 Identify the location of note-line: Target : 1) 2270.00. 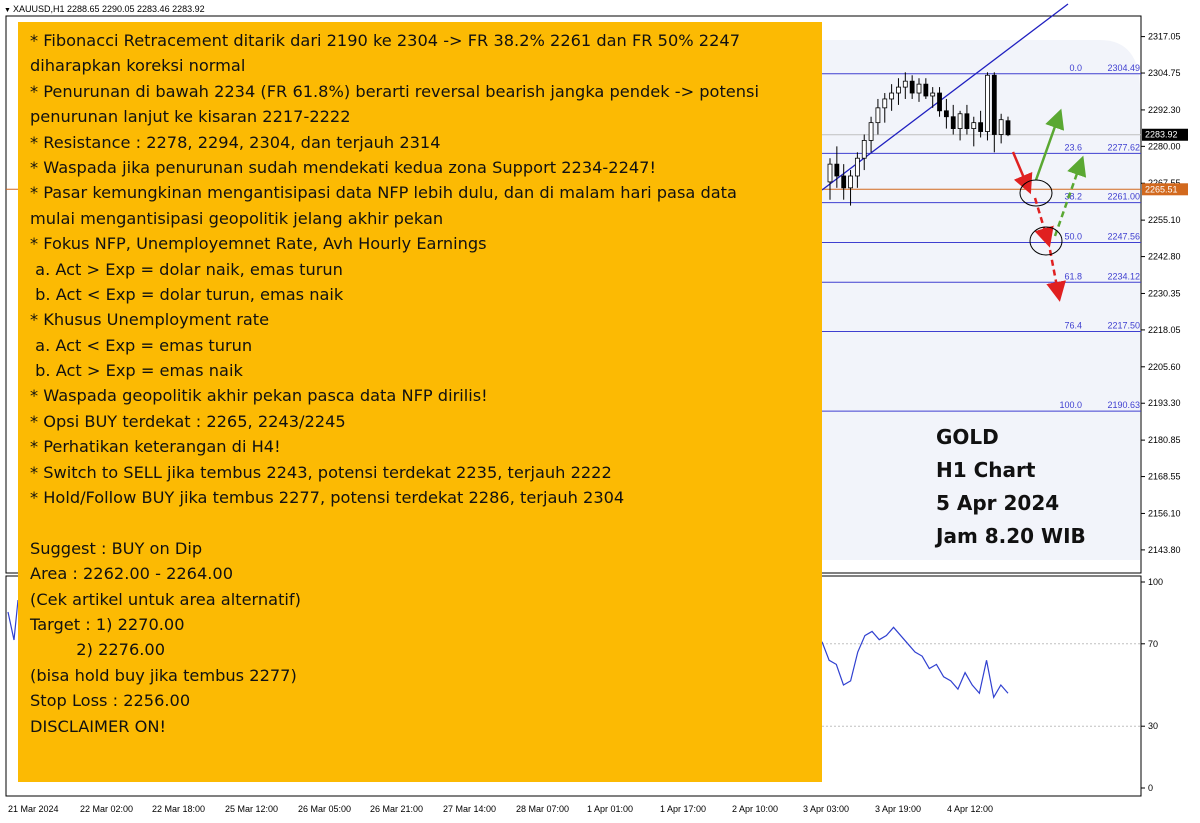
(107, 624).